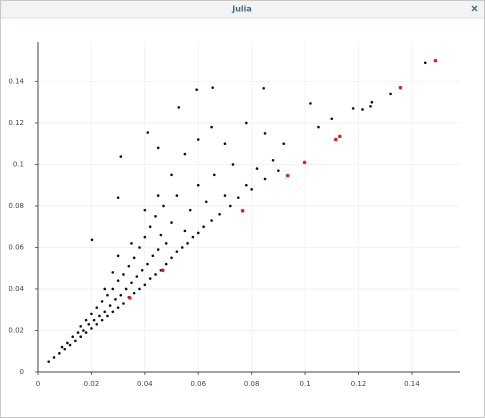 The height and width of the screenshot is (418, 485). I want to click on y-tick-label: 0.12, so click(16, 123).